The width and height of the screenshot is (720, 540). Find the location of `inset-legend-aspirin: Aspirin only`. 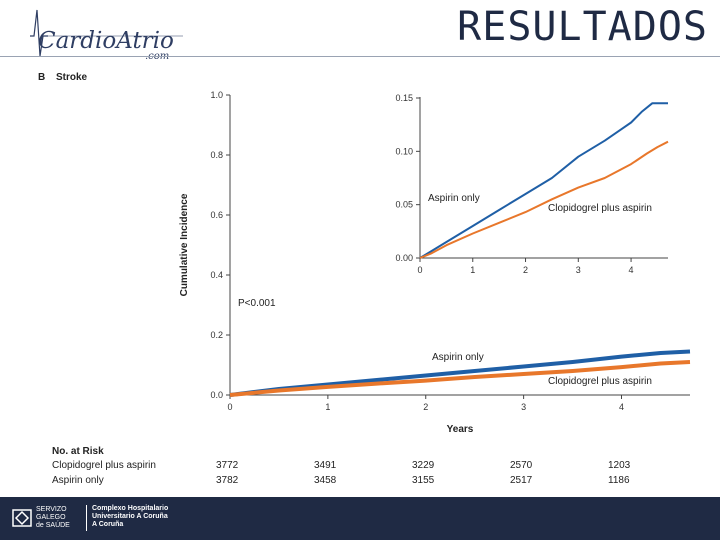

inset-legend-aspirin: Aspirin only is located at coordinates (454, 198).